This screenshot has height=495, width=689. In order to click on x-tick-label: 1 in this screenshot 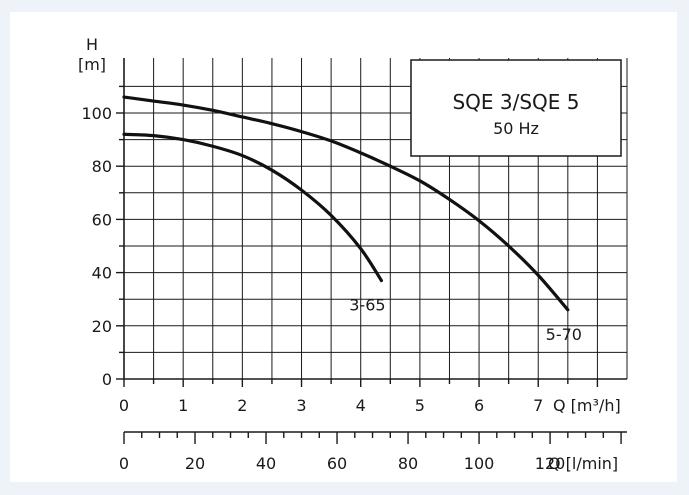, I will do `click(183, 405)`.